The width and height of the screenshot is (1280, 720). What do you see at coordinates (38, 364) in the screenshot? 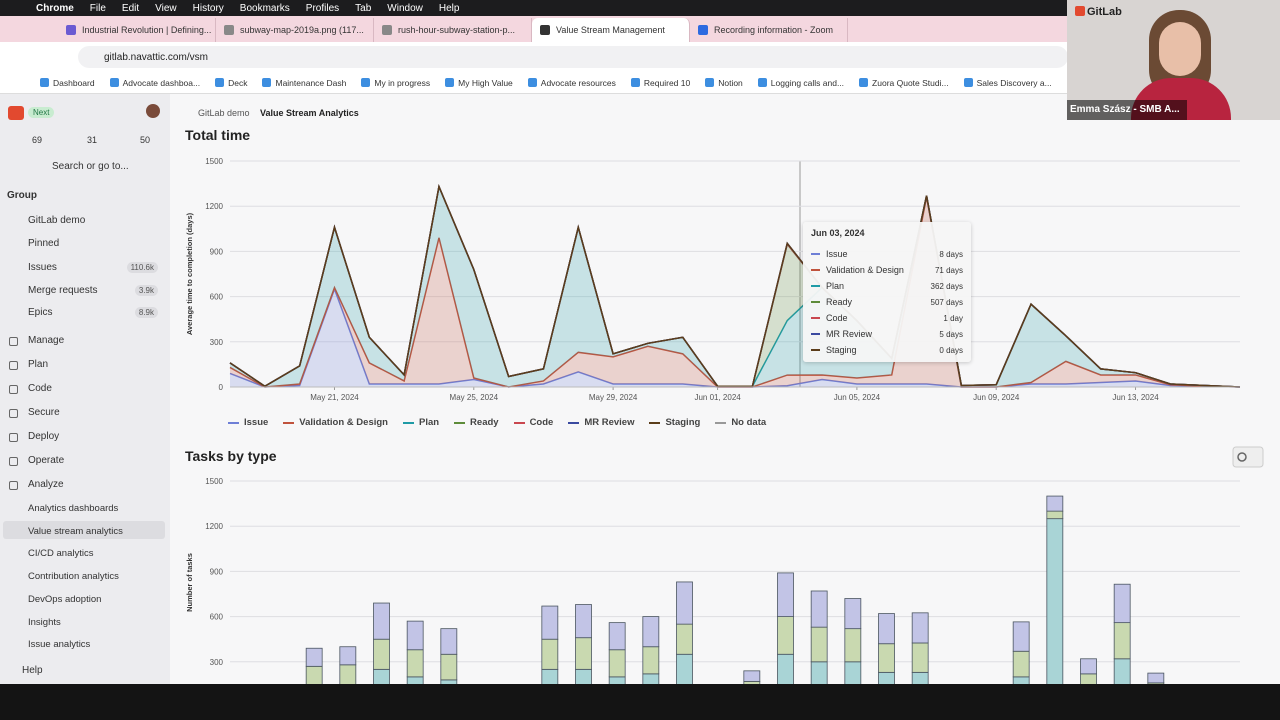
I see `nav-section: Plan` at bounding box center [38, 364].